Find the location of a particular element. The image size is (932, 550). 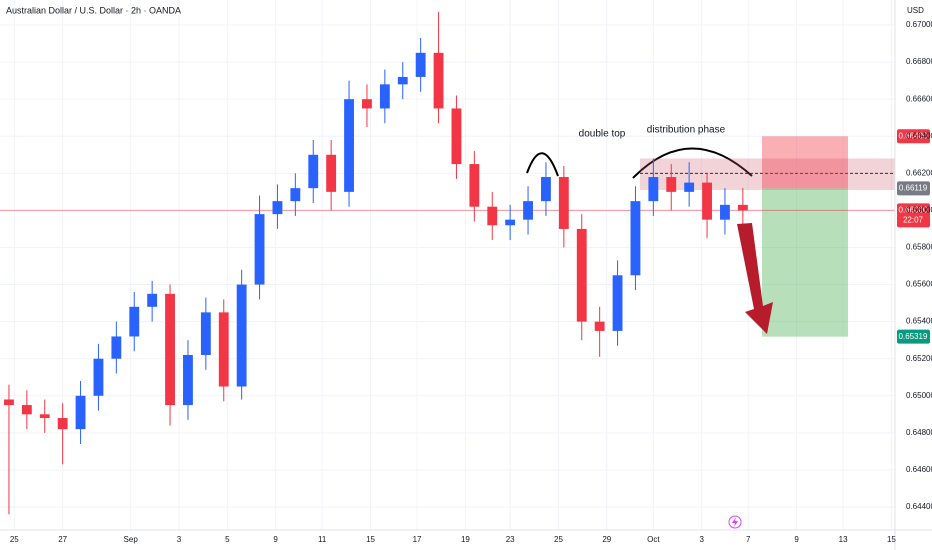

price-tag-label: 0.65319 is located at coordinates (913, 336).